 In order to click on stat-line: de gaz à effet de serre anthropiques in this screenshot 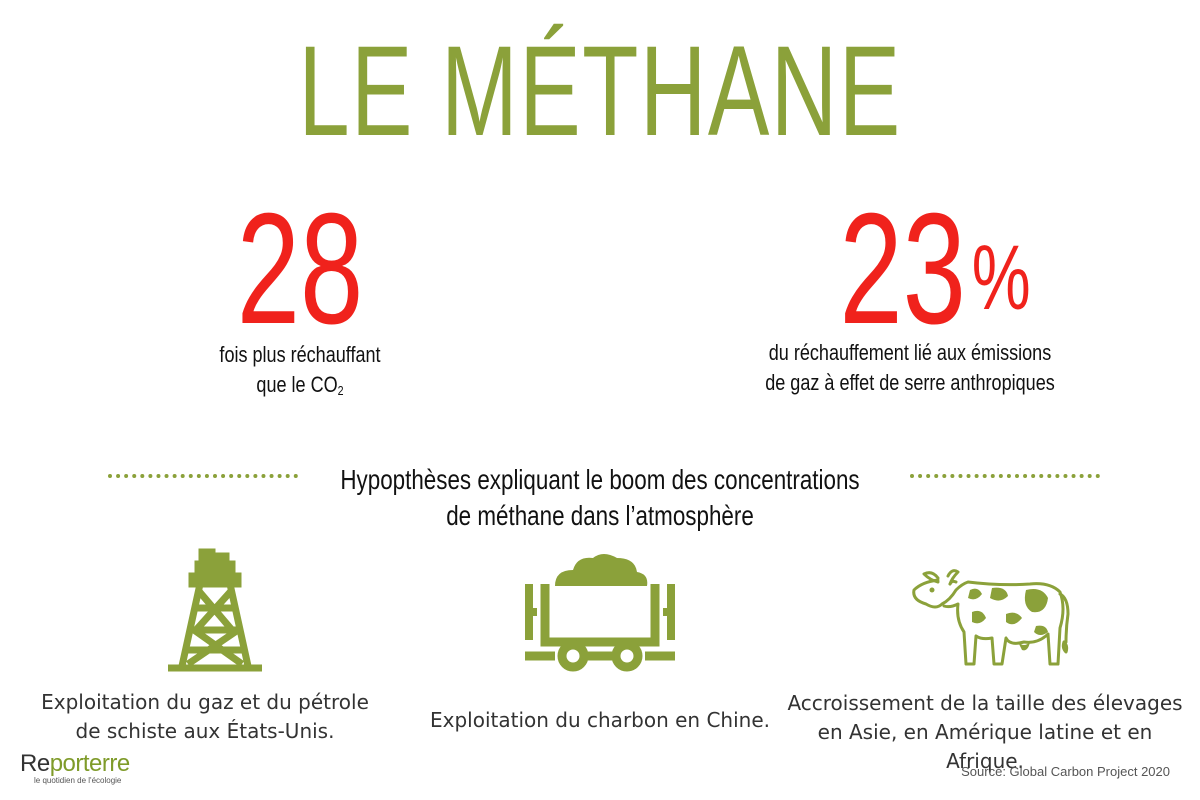, I will do `click(910, 382)`.